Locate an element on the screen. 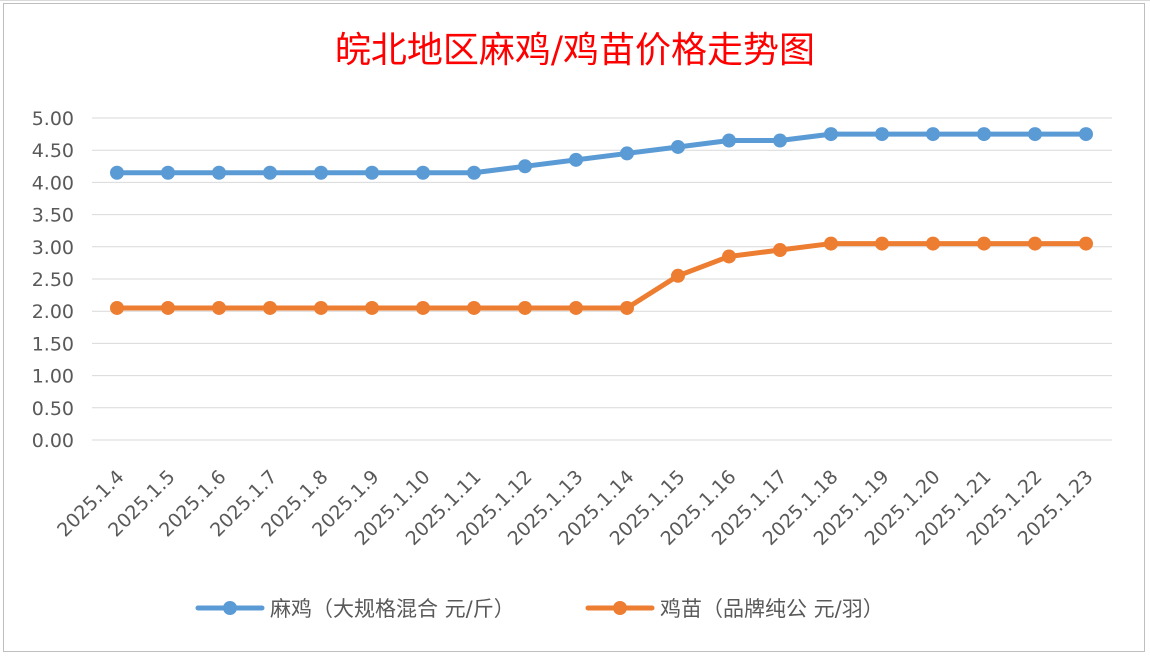  legend-item: 麻鸡（大规格混合 元/斤） is located at coordinates (355, 609).